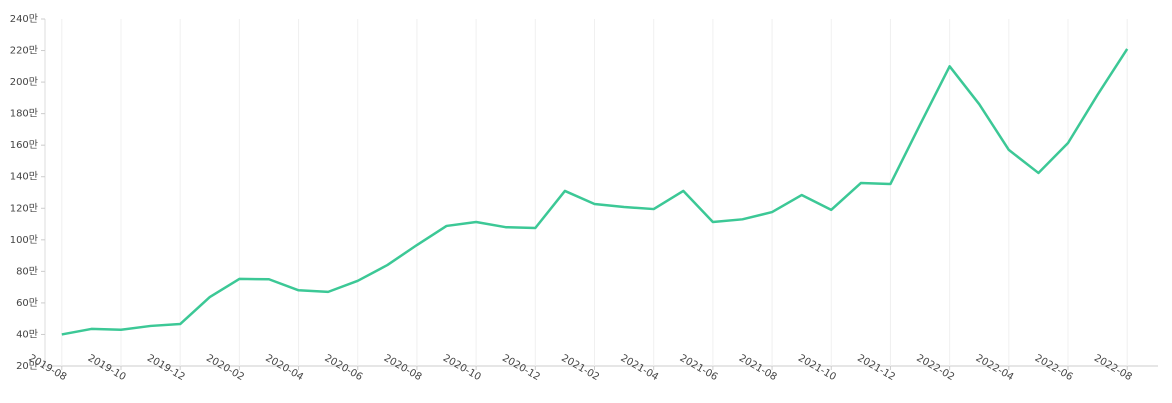 The height and width of the screenshot is (403, 1172). What do you see at coordinates (24, 51) in the screenshot?
I see `y-tick-label: 220만` at bounding box center [24, 51].